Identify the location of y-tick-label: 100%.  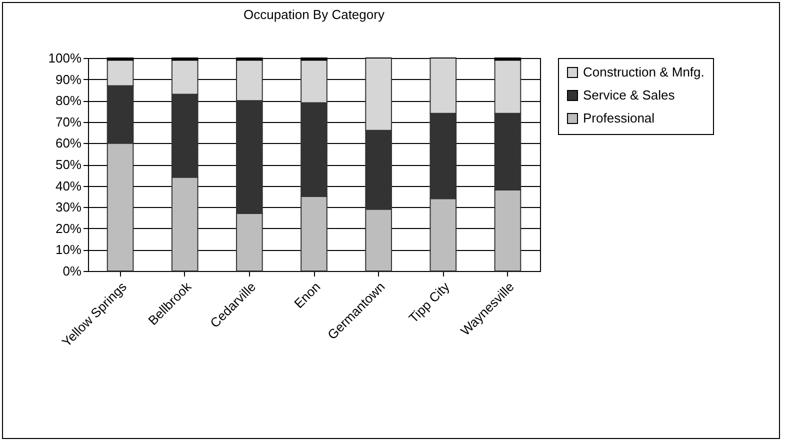
(65, 58).